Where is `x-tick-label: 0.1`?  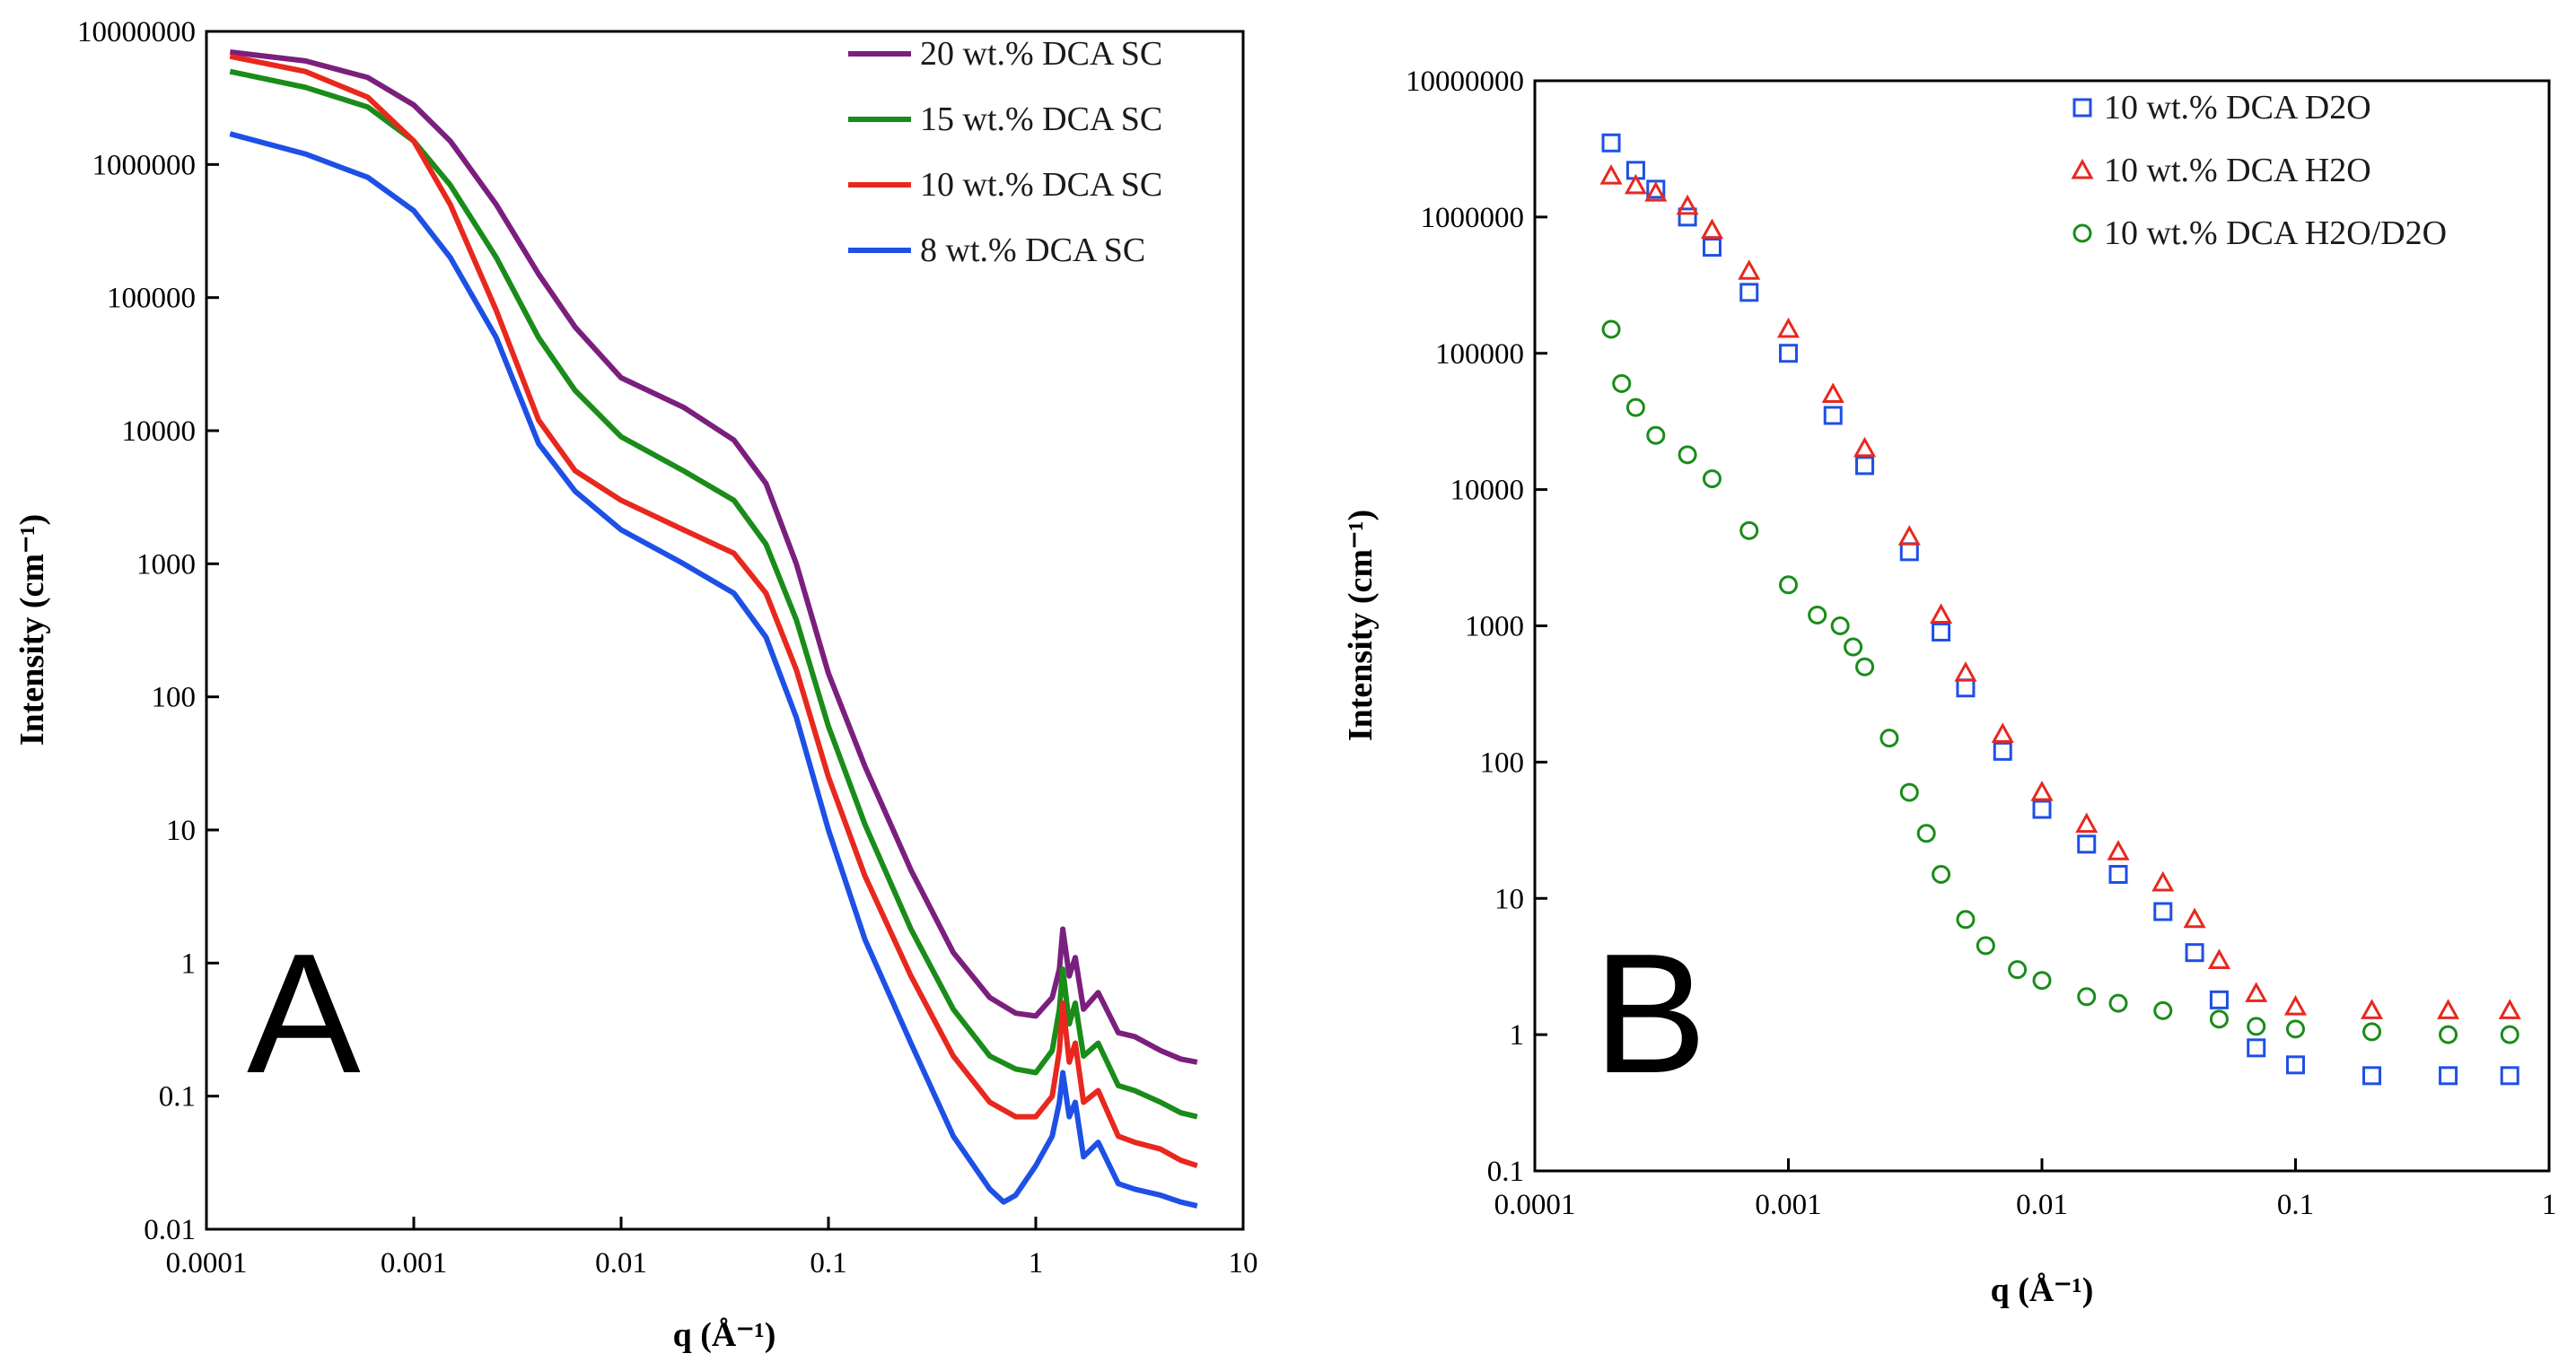 x-tick-label: 0.1 is located at coordinates (828, 1263).